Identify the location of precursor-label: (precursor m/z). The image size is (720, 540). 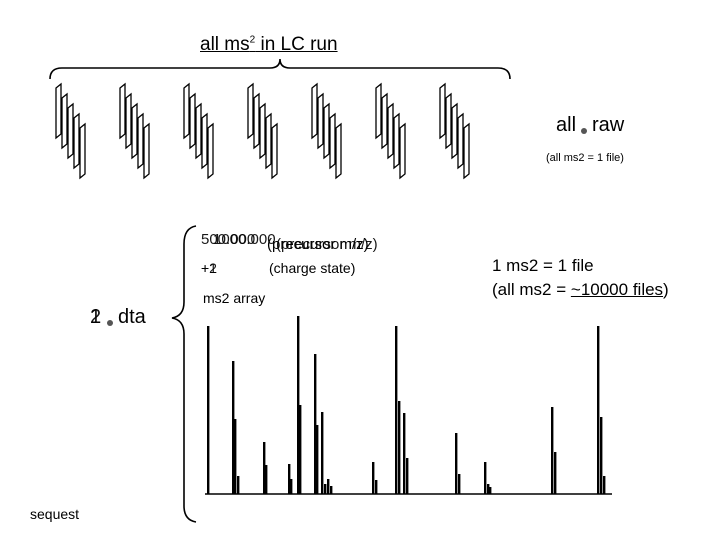
(318, 244).